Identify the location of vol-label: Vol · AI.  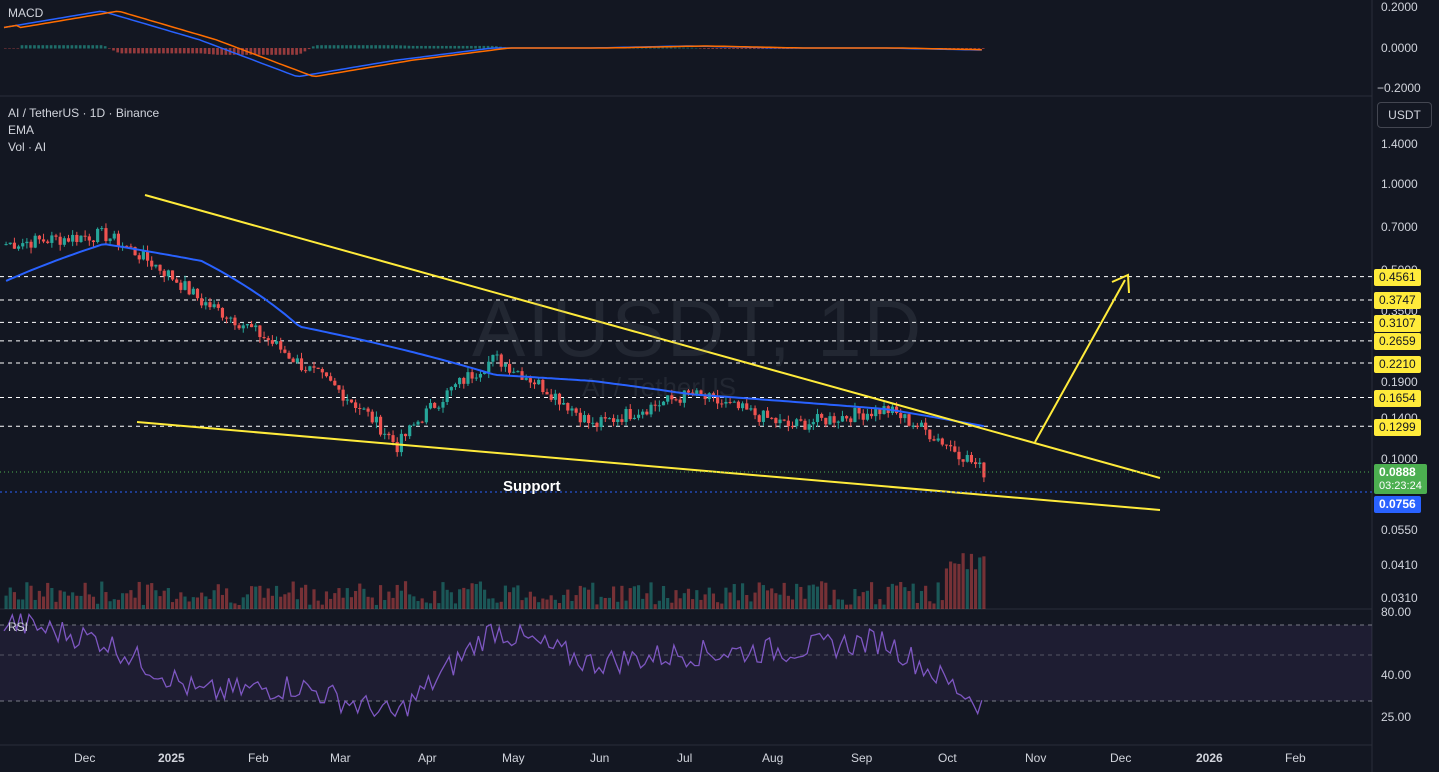
(27, 147).